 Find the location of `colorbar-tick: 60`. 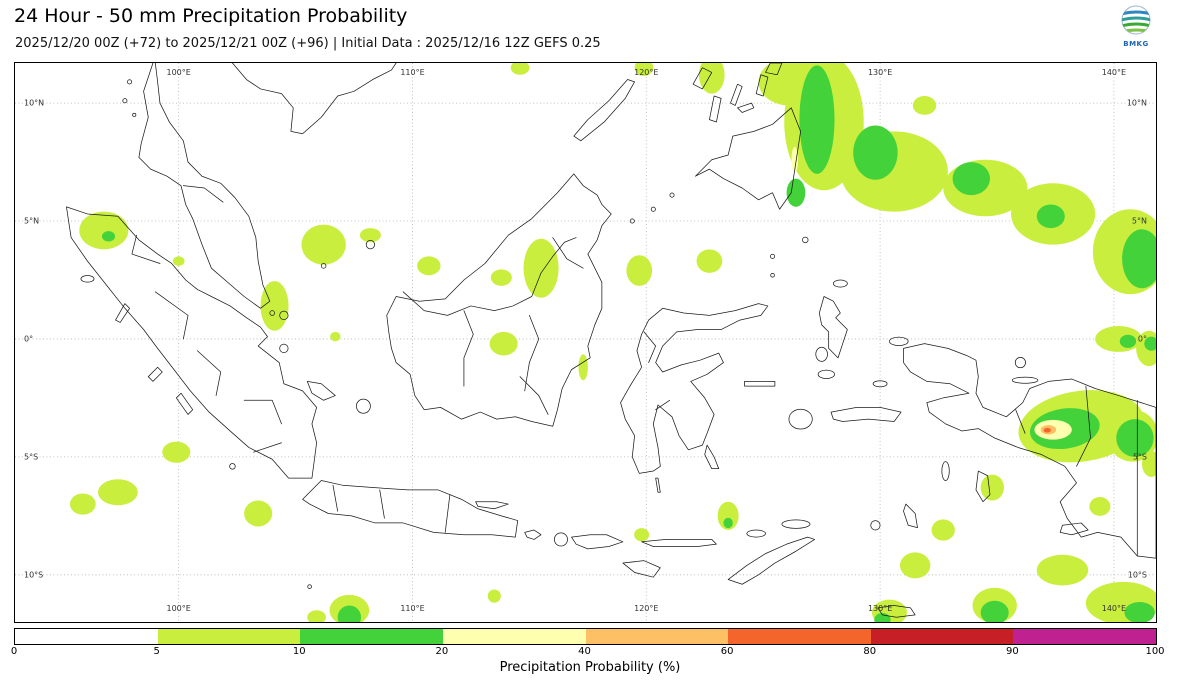

colorbar-tick: 60 is located at coordinates (727, 651).